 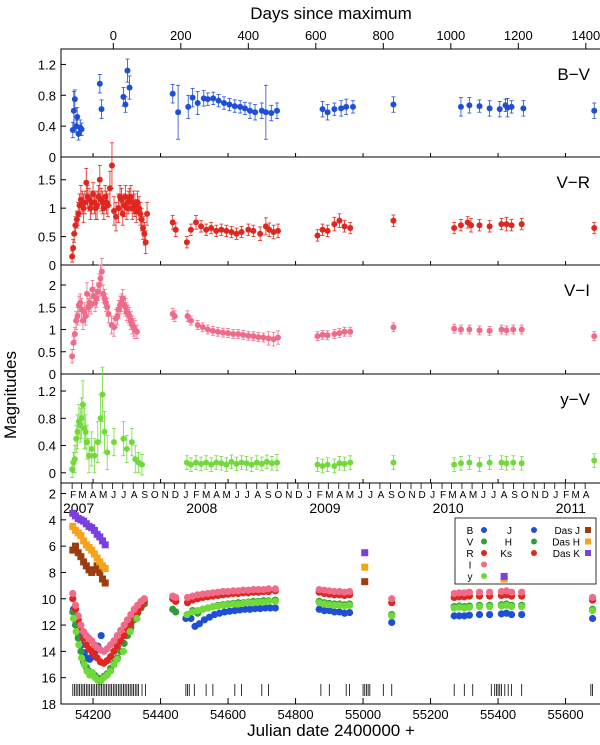 What do you see at coordinates (288, 552) in the screenshot?
I see `series-dash` at bounding box center [288, 552].